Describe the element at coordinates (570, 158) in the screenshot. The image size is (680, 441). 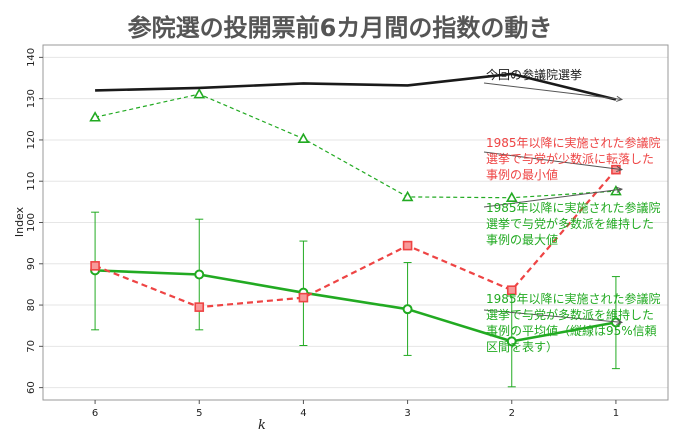
I see `annotation-text: 選挙で与党が少数派に転落した` at that location.